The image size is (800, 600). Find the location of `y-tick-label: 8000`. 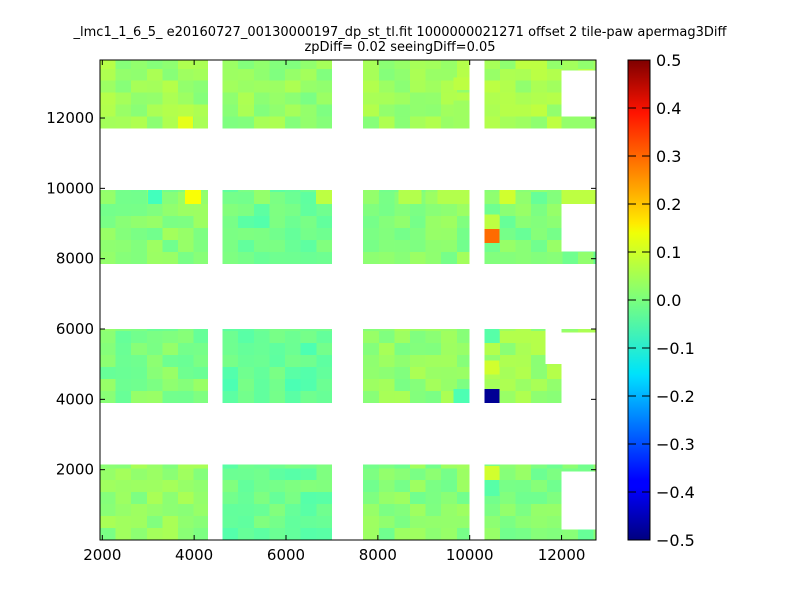

y-tick-label: 8000 is located at coordinates (75, 259).